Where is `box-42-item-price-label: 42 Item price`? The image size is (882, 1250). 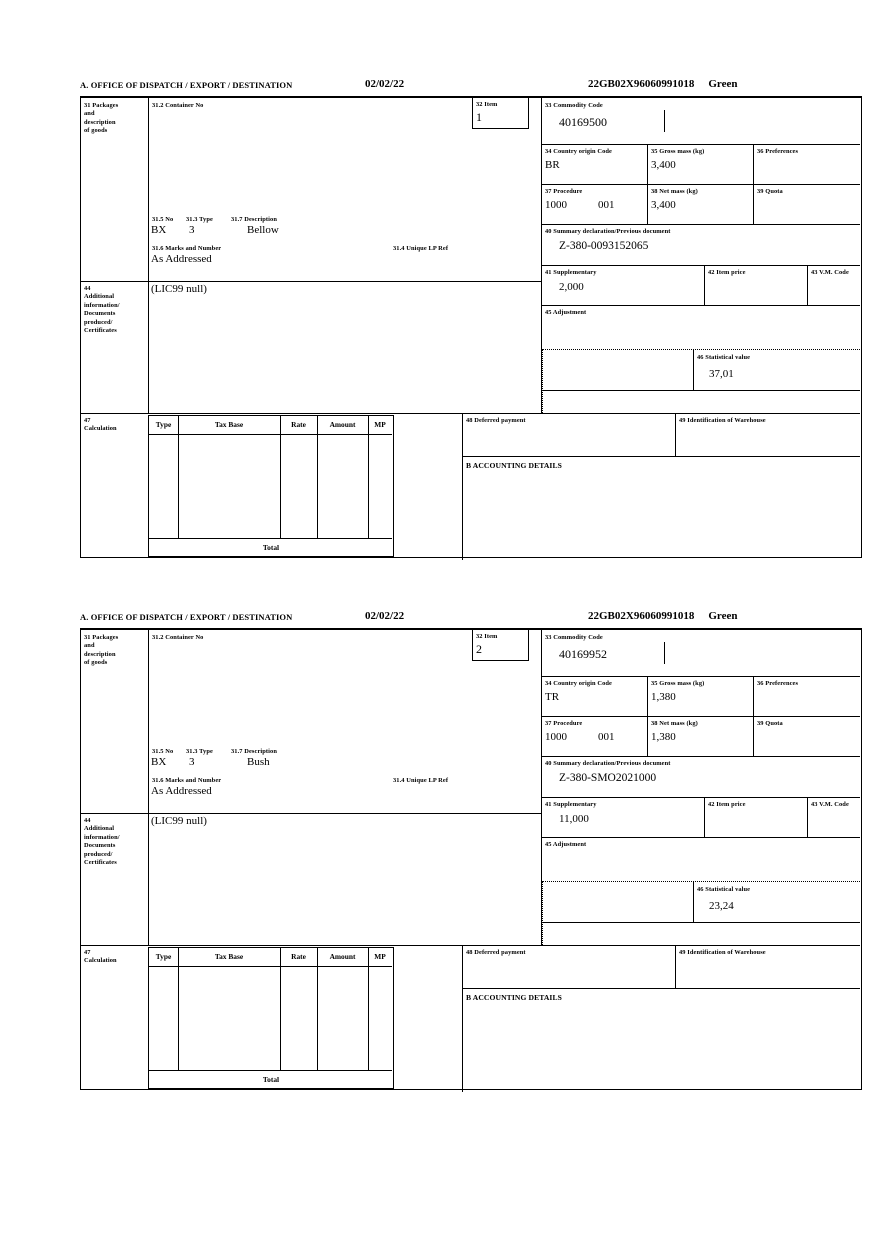 box-42-item-price-label: 42 Item price is located at coordinates (727, 272).